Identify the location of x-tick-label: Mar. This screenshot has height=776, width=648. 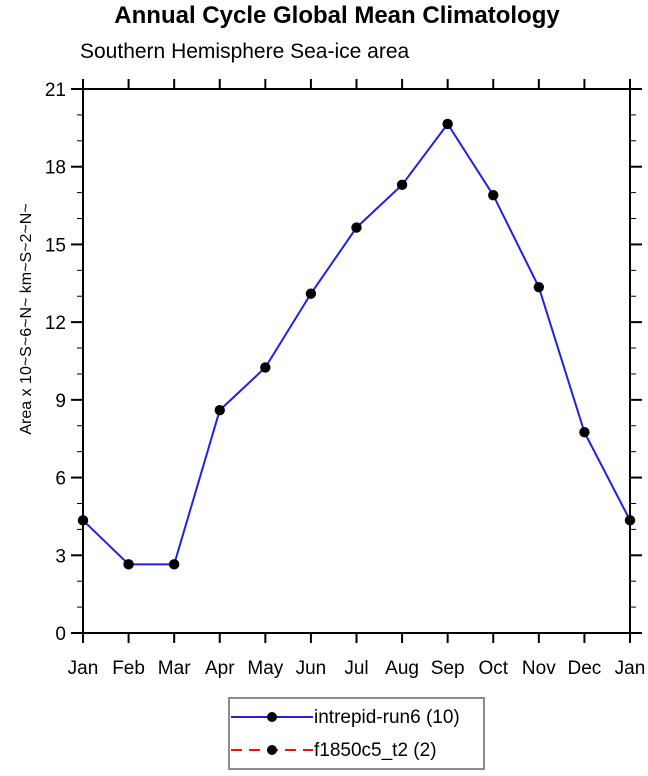
(174, 668).